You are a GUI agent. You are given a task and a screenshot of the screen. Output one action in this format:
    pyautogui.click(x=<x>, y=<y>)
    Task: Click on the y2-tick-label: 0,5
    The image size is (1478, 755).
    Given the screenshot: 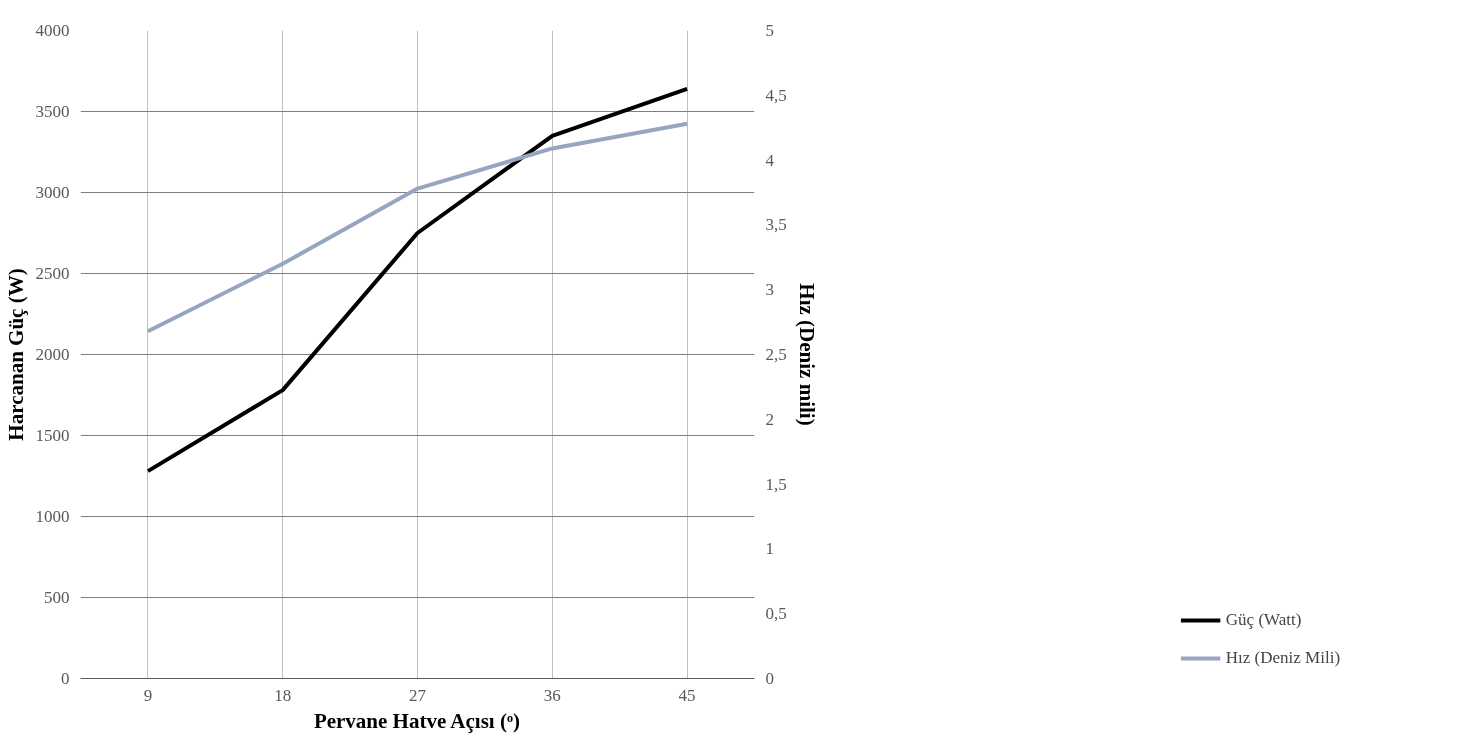 What is the action you would take?
    pyautogui.click(x=776, y=614)
    